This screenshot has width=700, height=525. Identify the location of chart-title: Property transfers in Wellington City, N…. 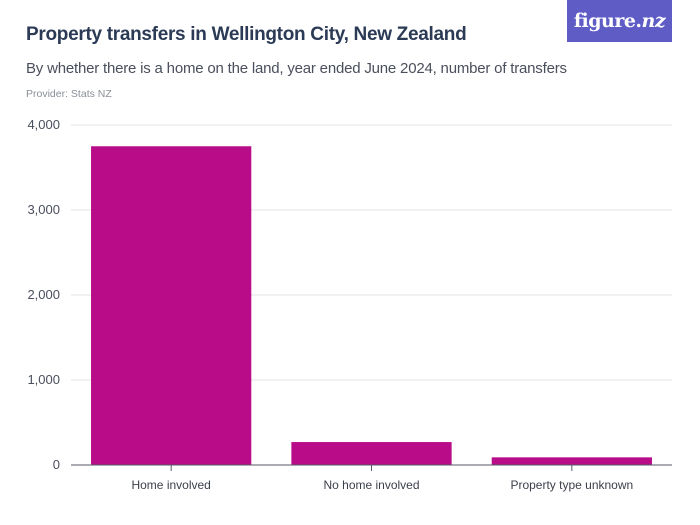
(246, 34).